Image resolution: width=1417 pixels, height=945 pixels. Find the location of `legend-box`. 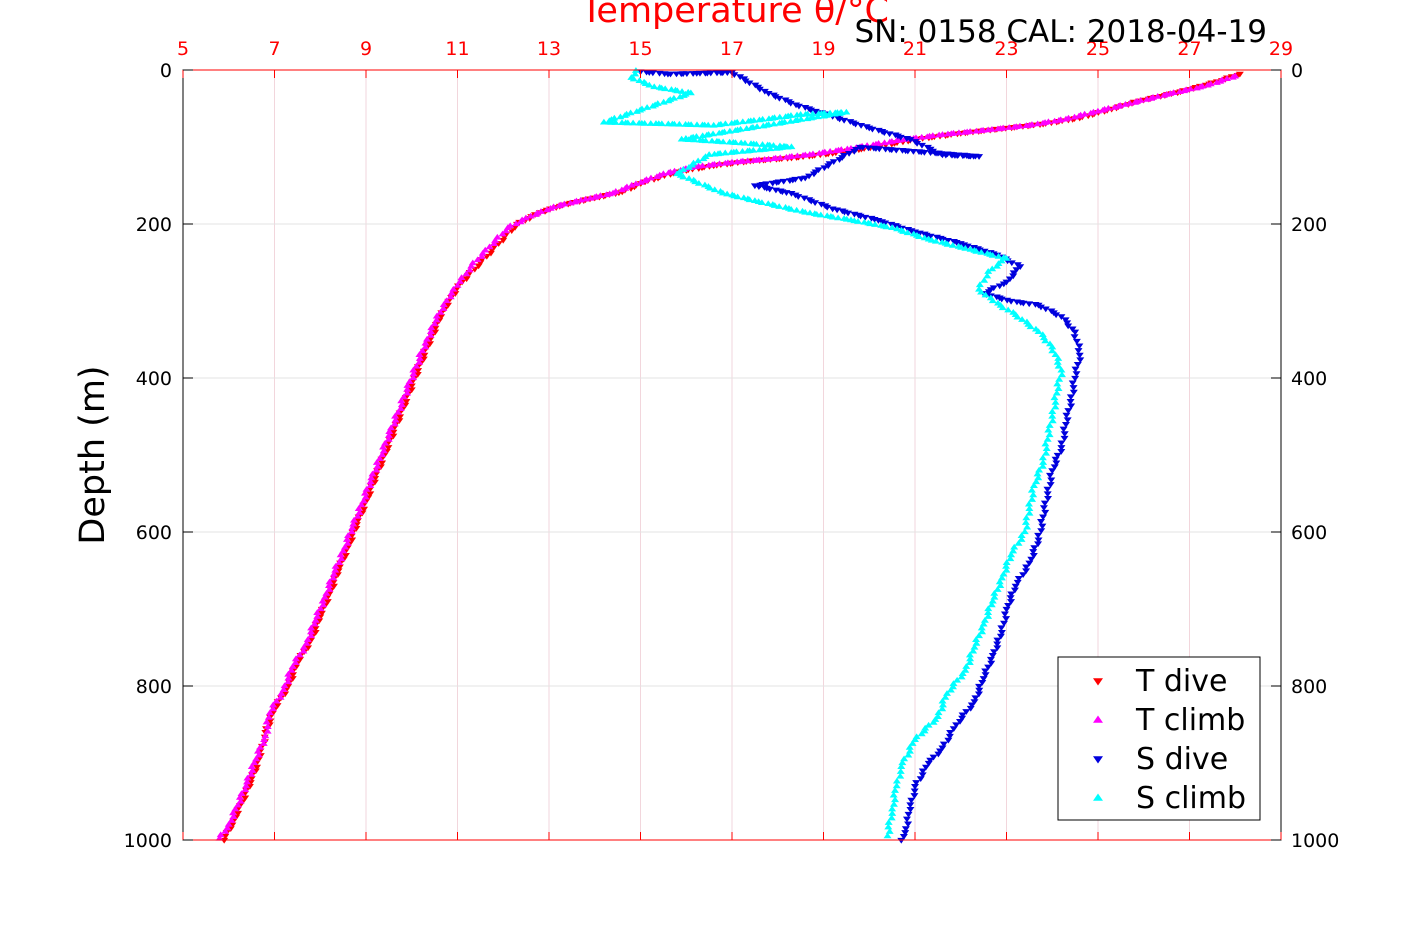

legend-box is located at coordinates (1159, 738).